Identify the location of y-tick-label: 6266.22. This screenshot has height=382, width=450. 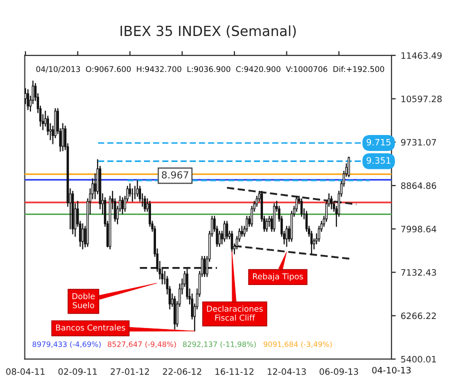
(418, 316).